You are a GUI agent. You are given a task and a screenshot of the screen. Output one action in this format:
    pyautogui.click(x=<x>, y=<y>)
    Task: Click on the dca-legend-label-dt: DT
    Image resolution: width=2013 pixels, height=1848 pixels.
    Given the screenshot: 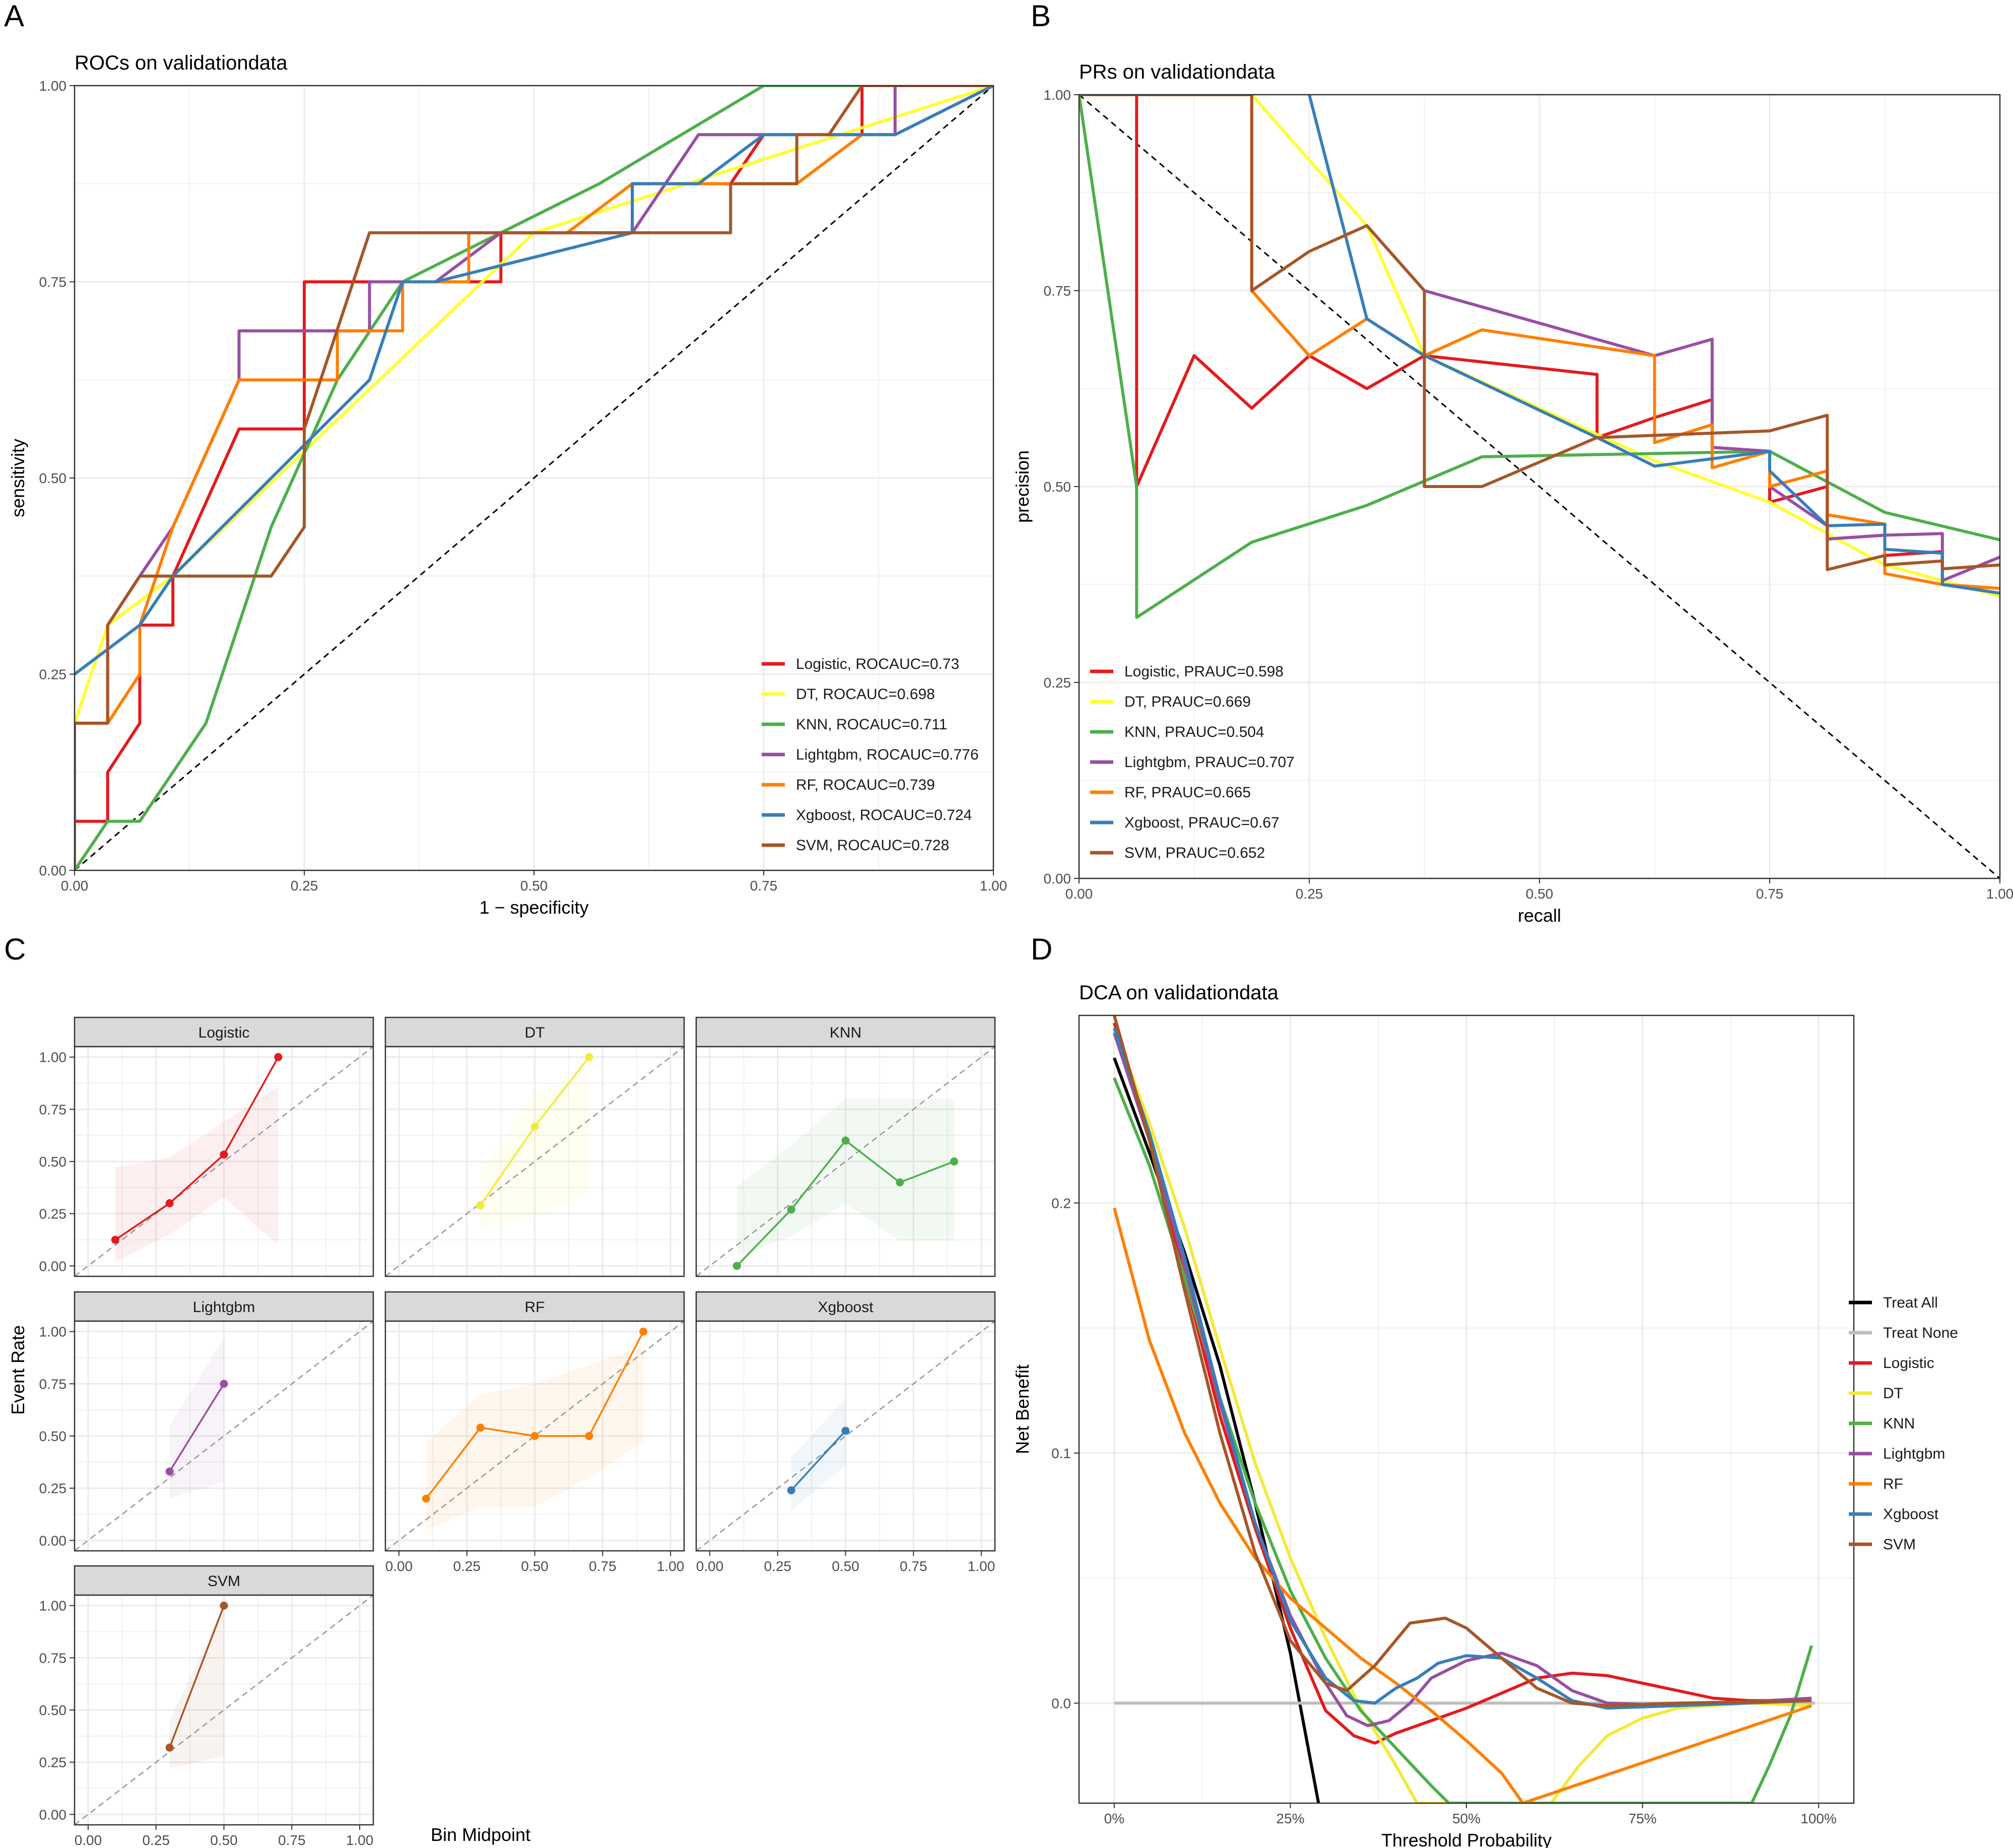 What is the action you would take?
    pyautogui.click(x=1893, y=1393)
    